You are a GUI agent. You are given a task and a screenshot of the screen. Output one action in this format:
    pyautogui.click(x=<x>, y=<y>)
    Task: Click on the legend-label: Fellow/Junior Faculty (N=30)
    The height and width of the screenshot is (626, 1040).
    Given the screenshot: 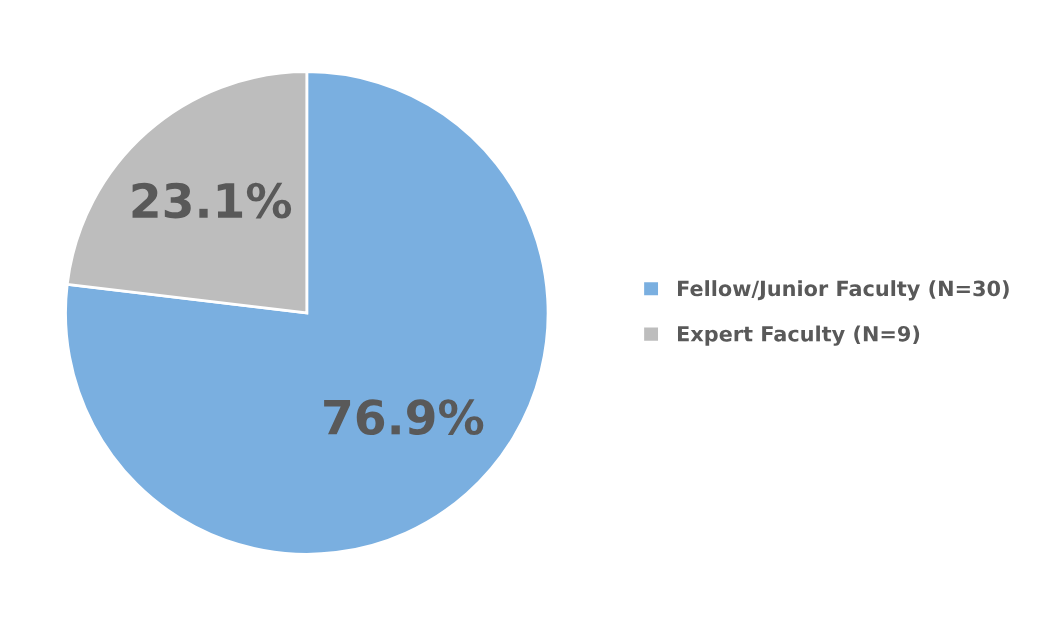 What is the action you would take?
    pyautogui.click(x=843, y=290)
    